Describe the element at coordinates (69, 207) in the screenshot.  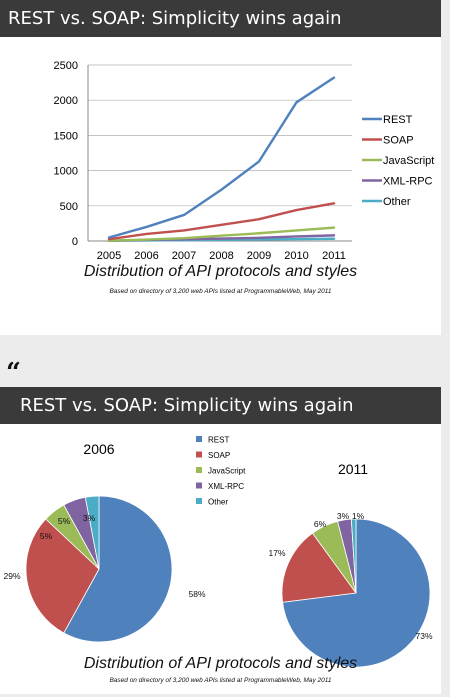
I see `y-tick-label: 500` at that location.